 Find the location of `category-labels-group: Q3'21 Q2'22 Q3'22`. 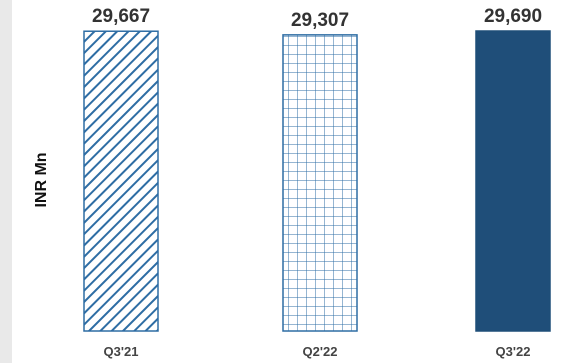

category-labels-group: Q3'21 Q2'22 Q3'22 is located at coordinates (317, 351).